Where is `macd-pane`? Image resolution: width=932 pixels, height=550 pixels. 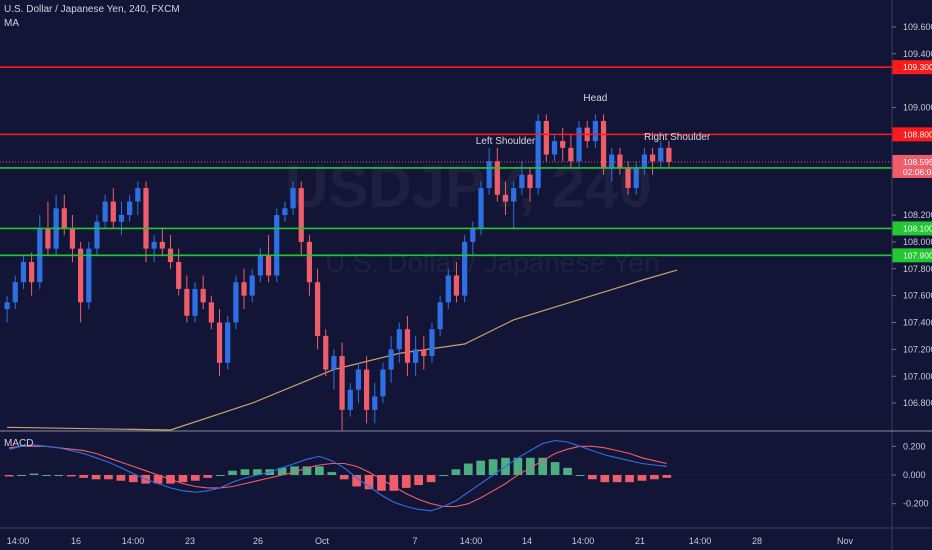 macd-pane is located at coordinates (446, 476).